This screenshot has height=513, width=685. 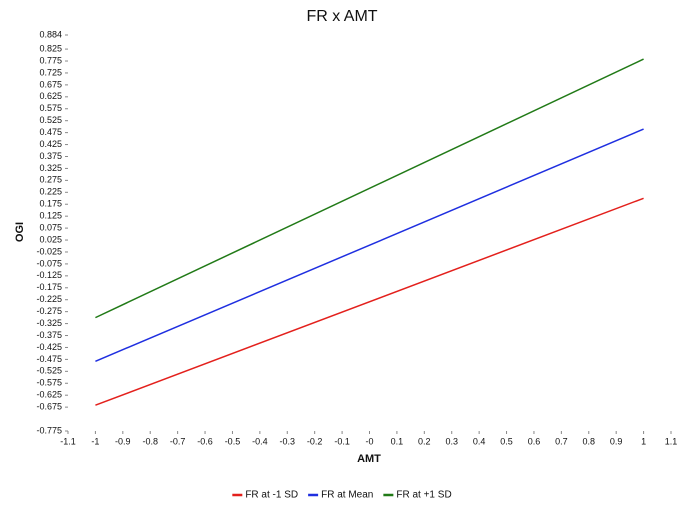 What do you see at coordinates (233, 441) in the screenshot?
I see `x-tick-label: -0.5` at bounding box center [233, 441].